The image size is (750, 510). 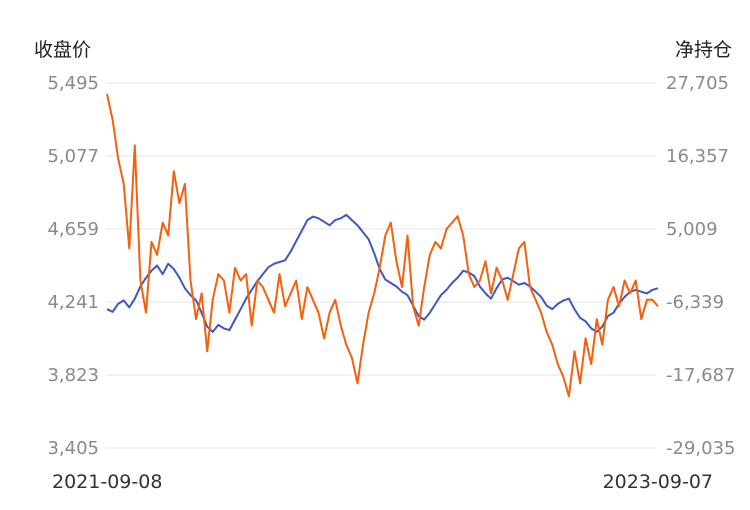 I want to click on left-axis-title: 收盘价, so click(x=62, y=50).